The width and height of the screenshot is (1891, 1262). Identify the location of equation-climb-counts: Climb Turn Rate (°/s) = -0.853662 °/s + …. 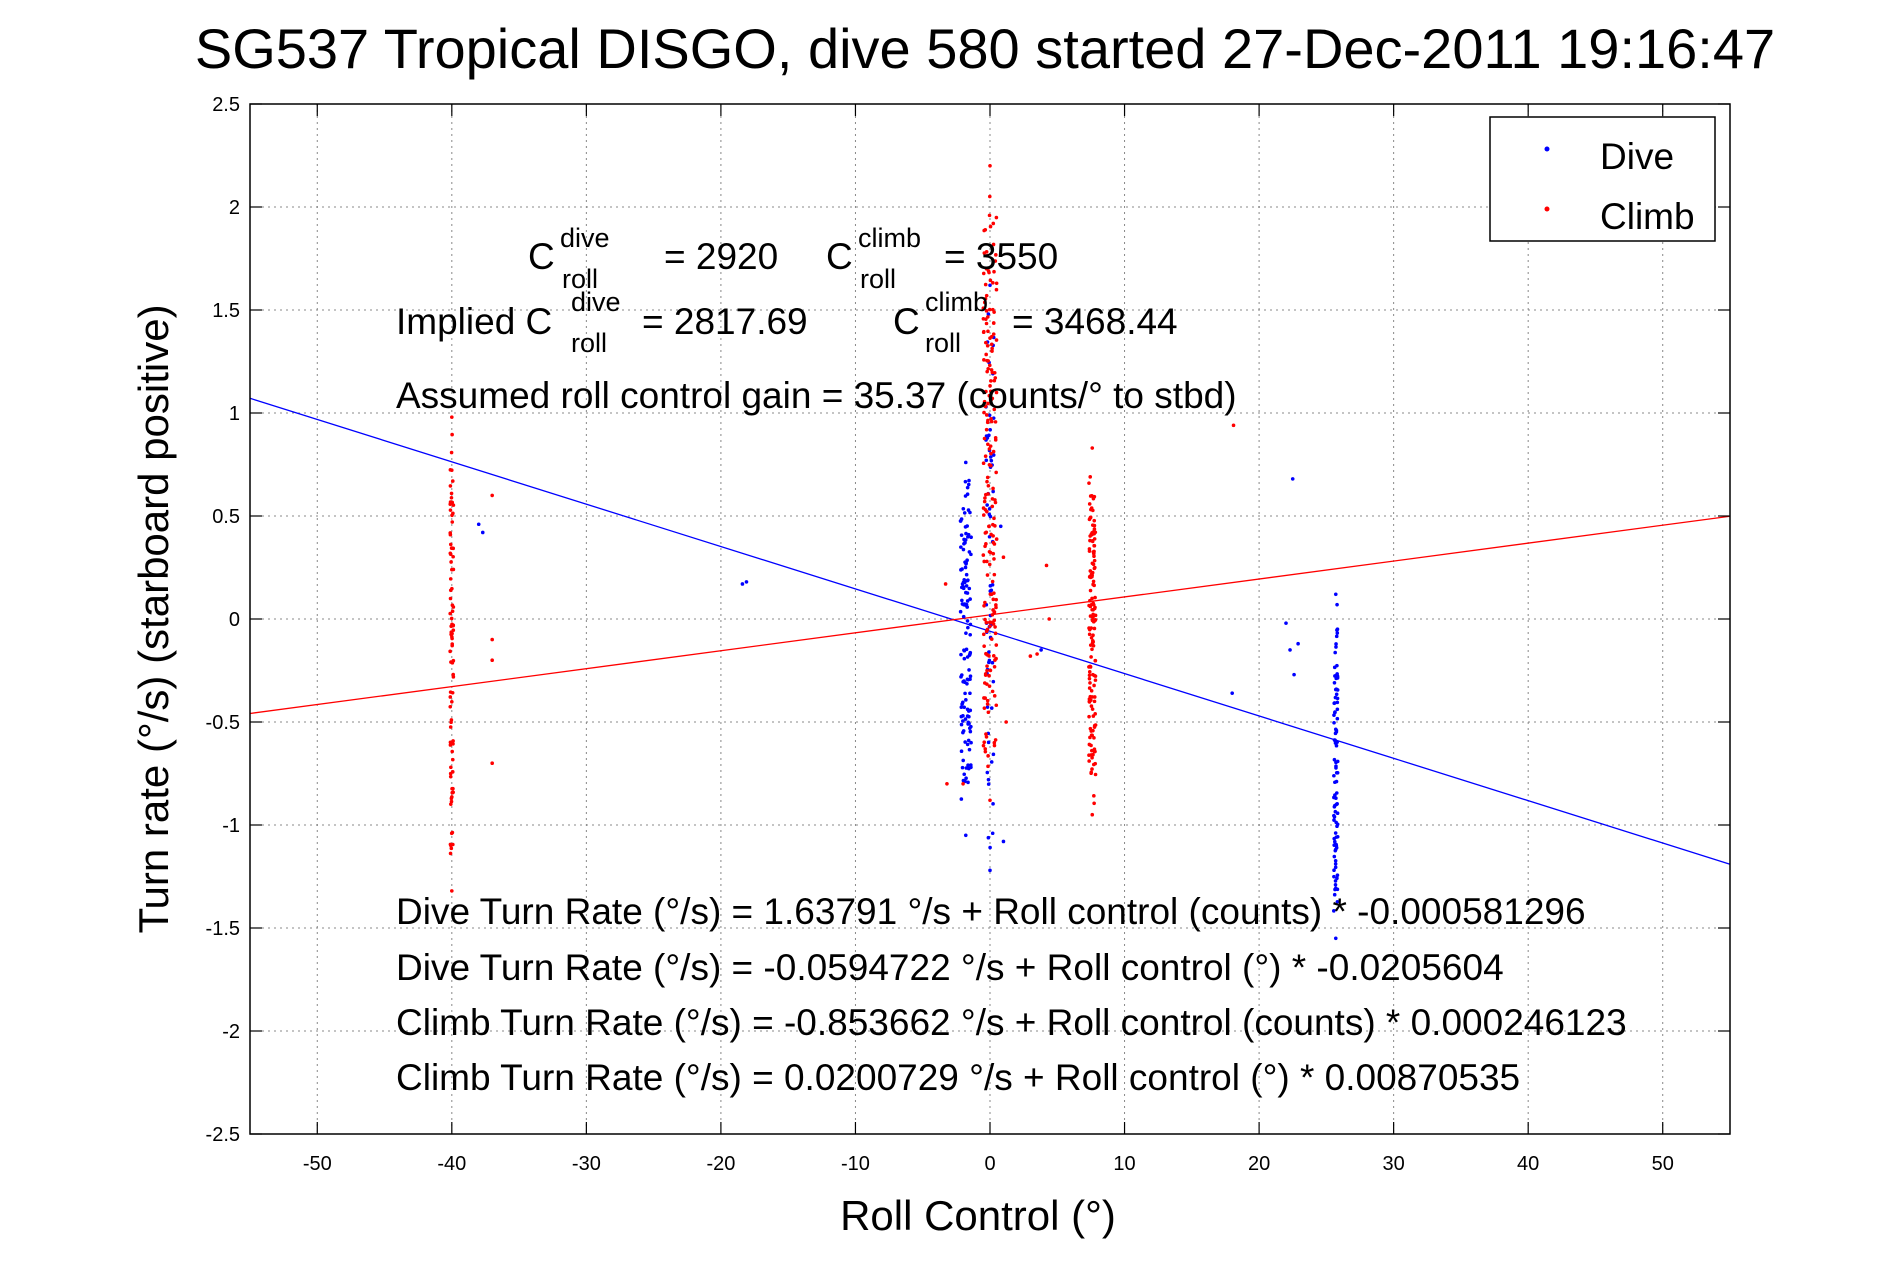
(1011, 1022).